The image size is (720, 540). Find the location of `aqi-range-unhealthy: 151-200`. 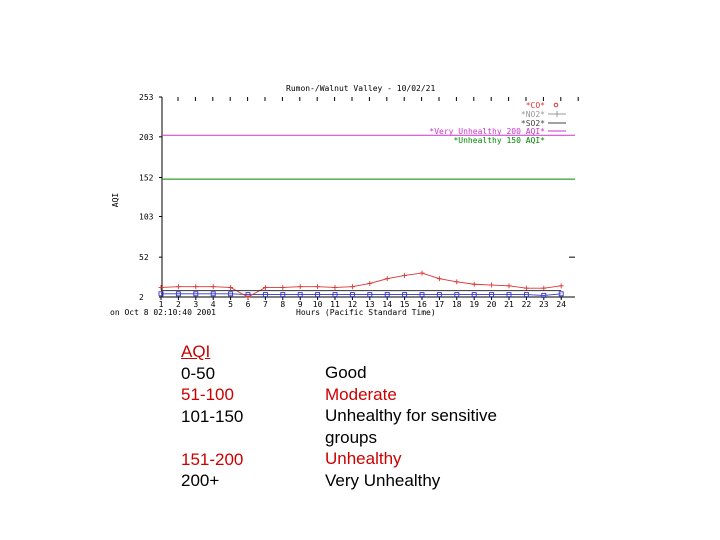

aqi-range-unhealthy: 151-200 is located at coordinates (212, 459).